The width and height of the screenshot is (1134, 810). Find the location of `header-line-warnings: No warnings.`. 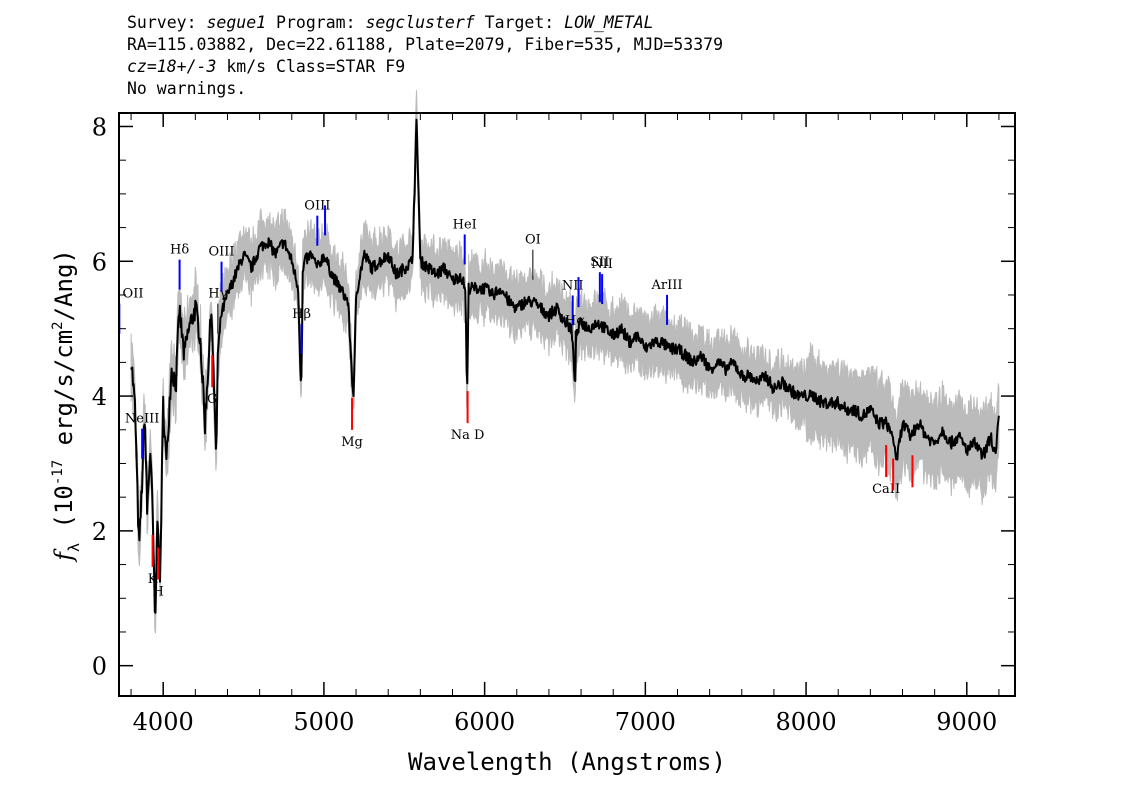

header-line-warnings: No warnings. is located at coordinates (187, 88).